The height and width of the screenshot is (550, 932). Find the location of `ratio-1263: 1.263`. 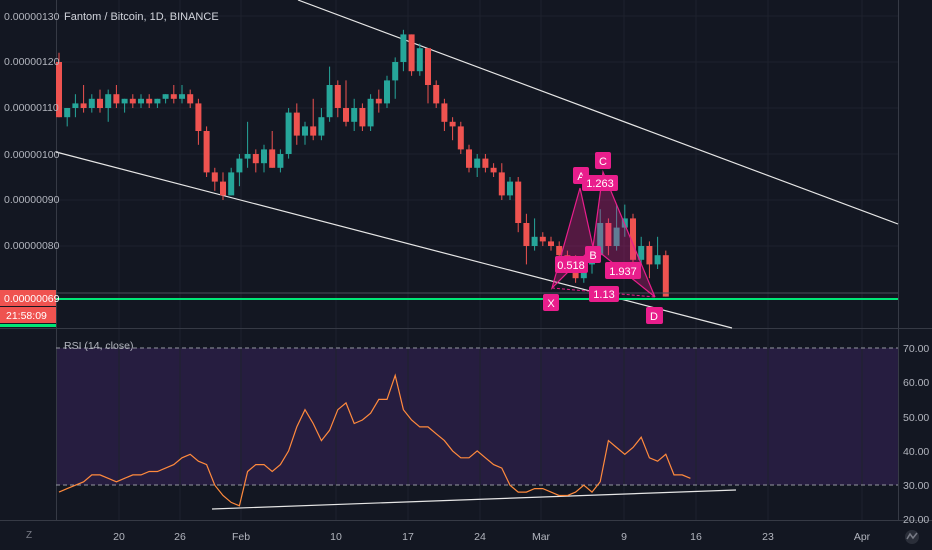

ratio-1263: 1.263 is located at coordinates (600, 184).